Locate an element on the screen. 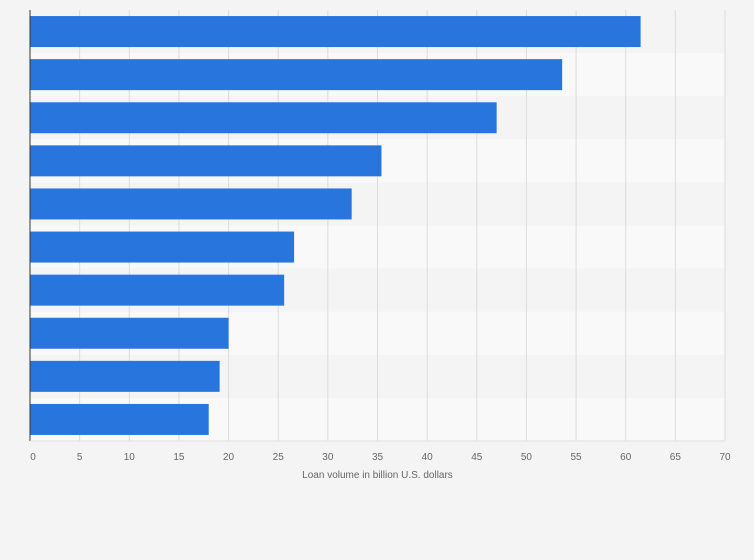 This screenshot has width=754, height=560. x-tick-label: 30 is located at coordinates (328, 457).